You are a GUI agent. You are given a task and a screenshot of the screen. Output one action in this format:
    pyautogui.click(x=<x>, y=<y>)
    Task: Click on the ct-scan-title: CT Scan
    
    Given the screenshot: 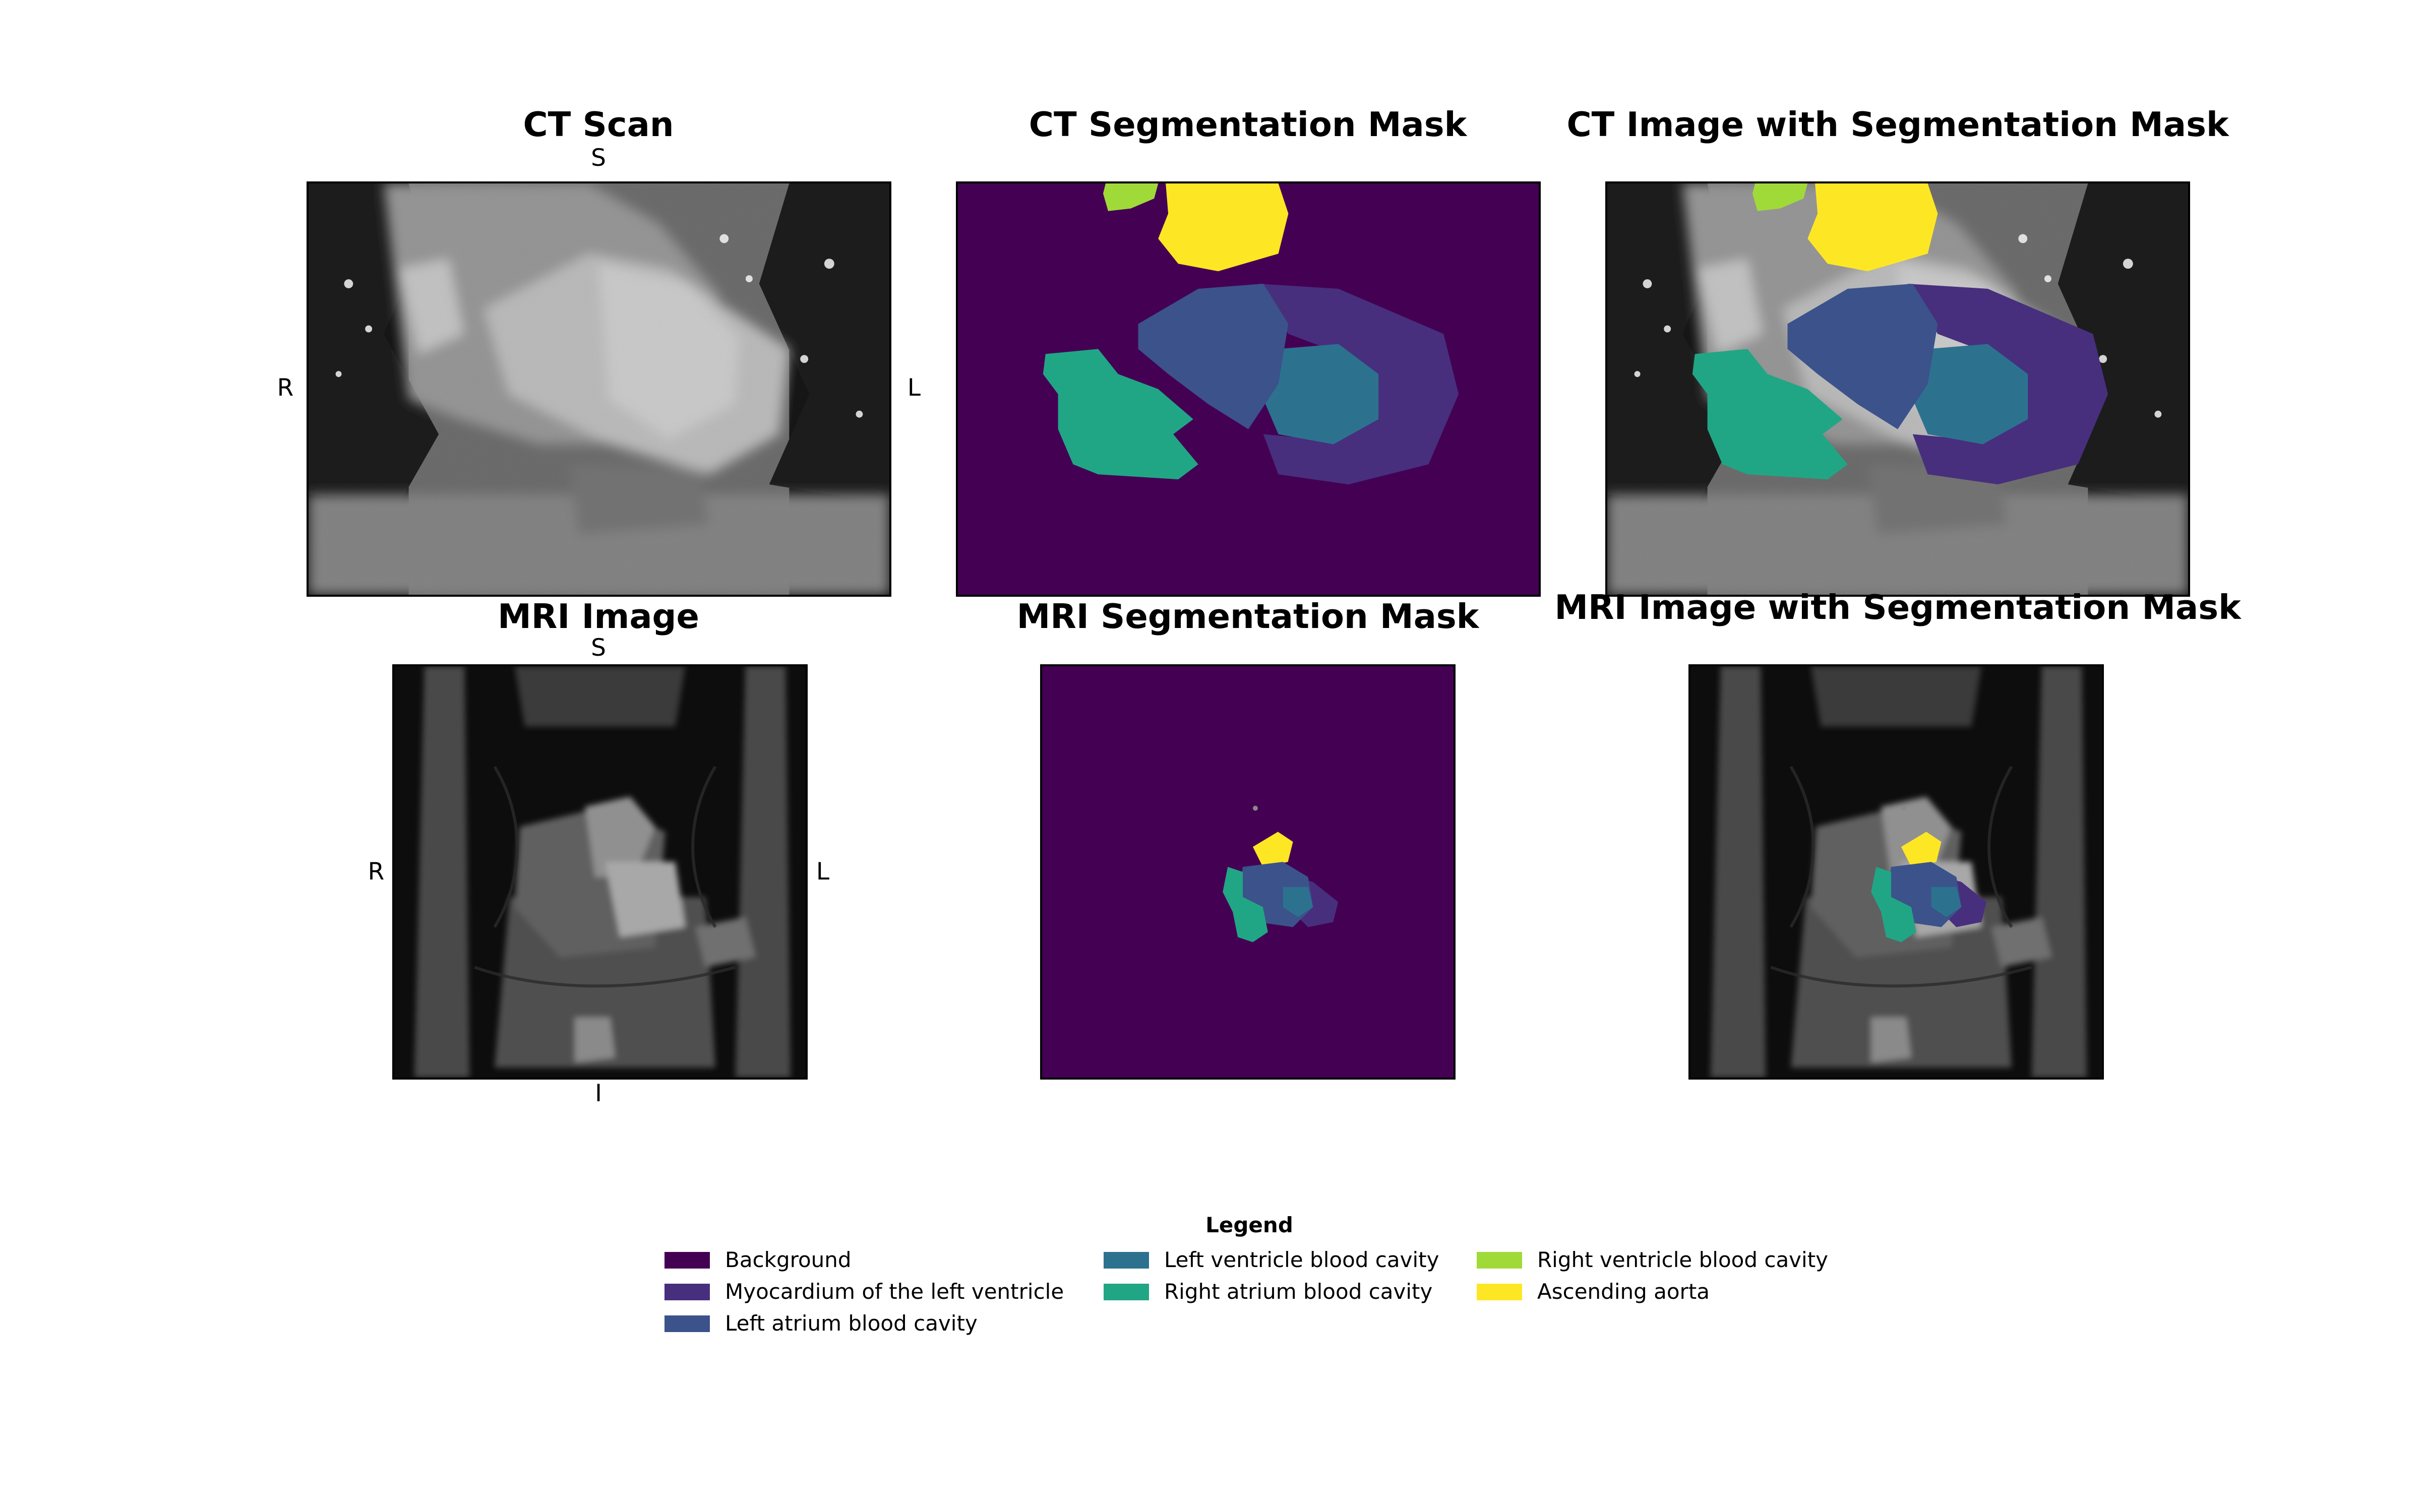 What is the action you would take?
    pyautogui.click(x=598, y=124)
    